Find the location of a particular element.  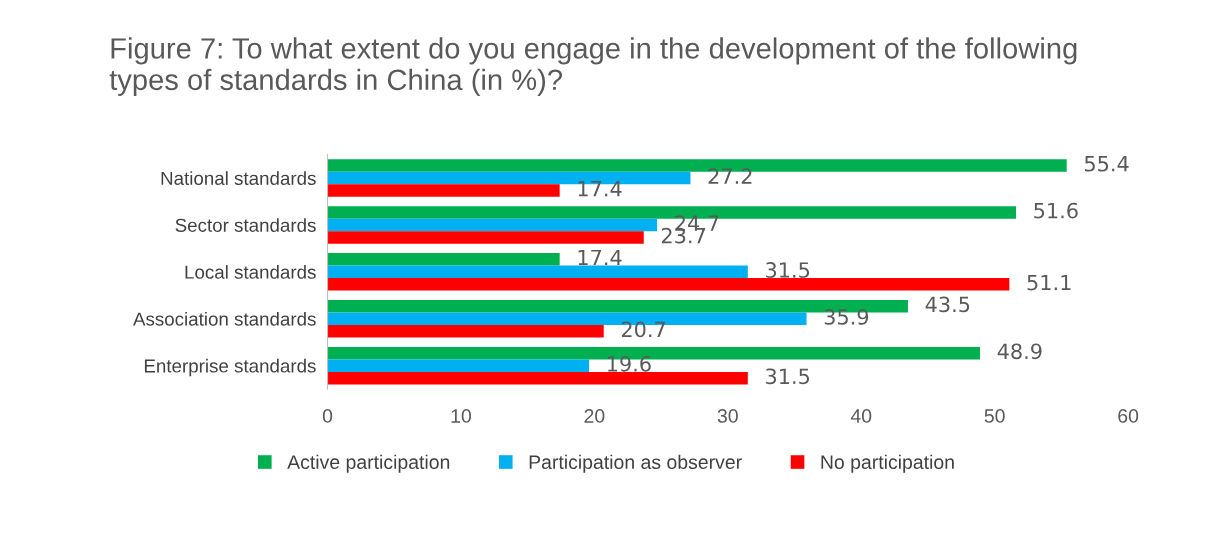

x-tick-label: 30 is located at coordinates (727, 416).